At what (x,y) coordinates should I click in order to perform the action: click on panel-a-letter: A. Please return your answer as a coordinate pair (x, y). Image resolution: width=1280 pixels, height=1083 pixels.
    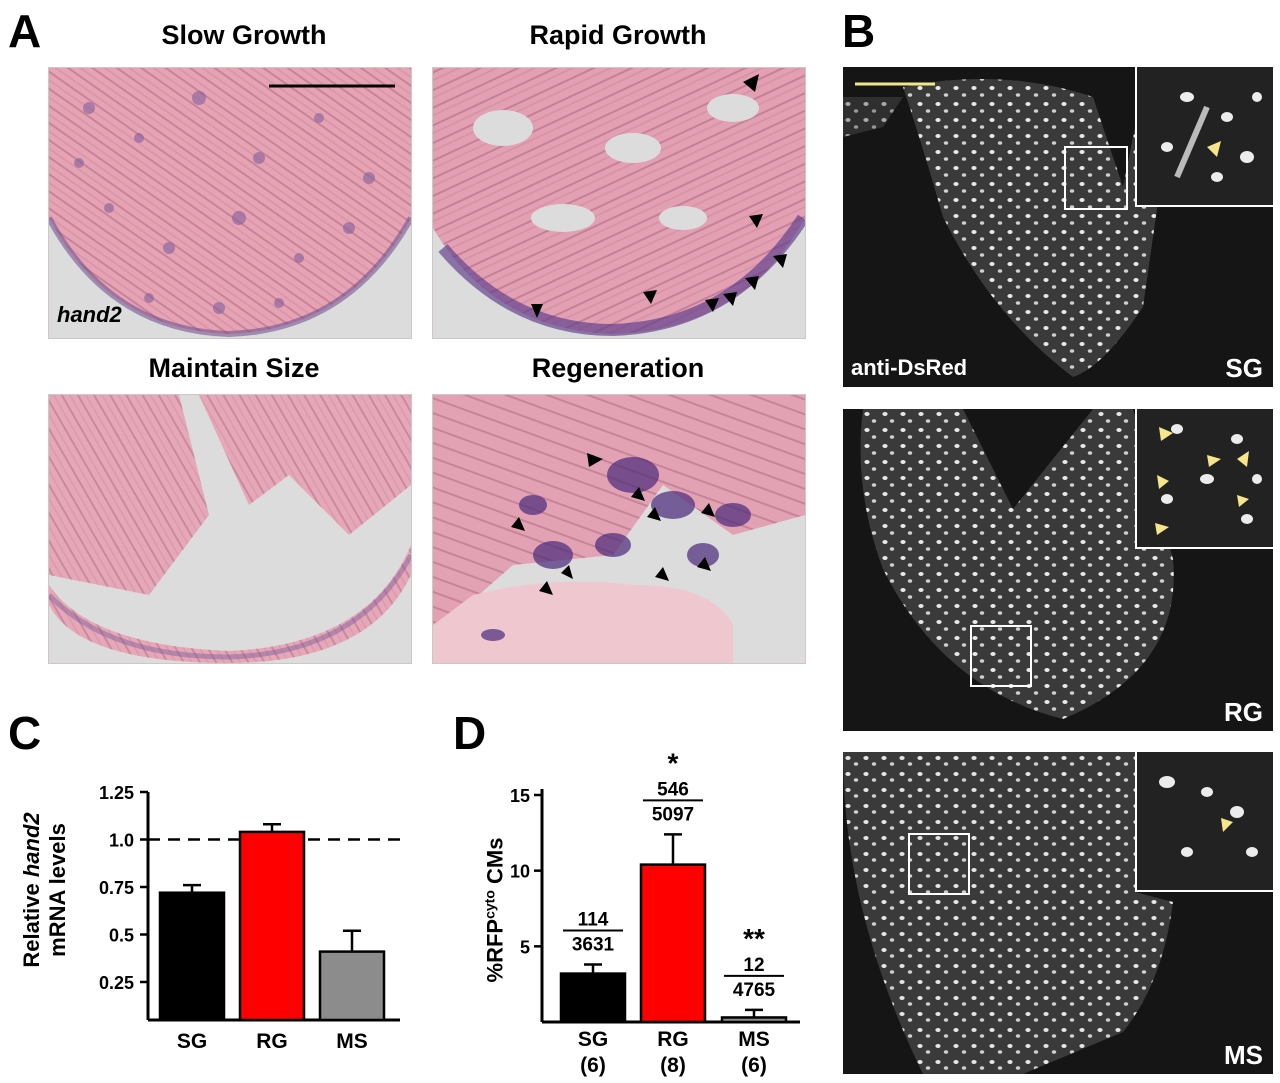
    Looking at the image, I should click on (25, 31).